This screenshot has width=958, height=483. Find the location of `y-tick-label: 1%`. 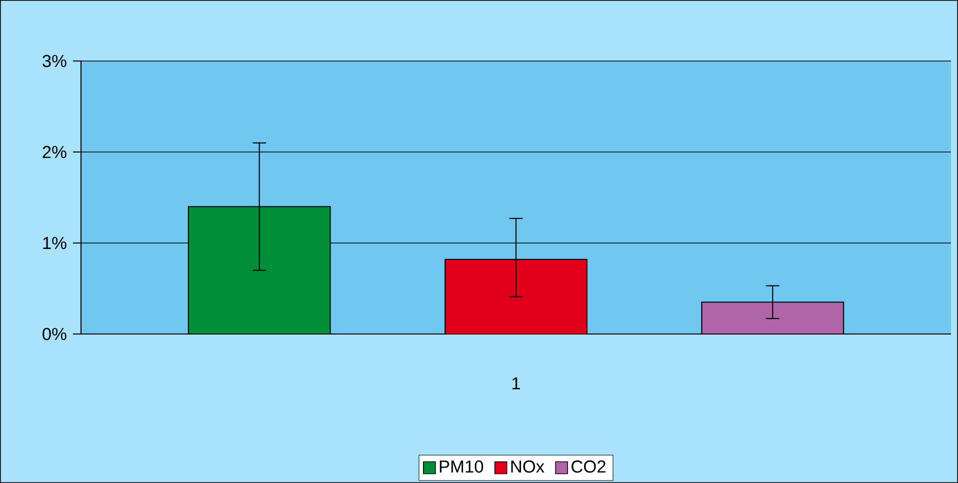

y-tick-label: 1% is located at coordinates (54, 243).